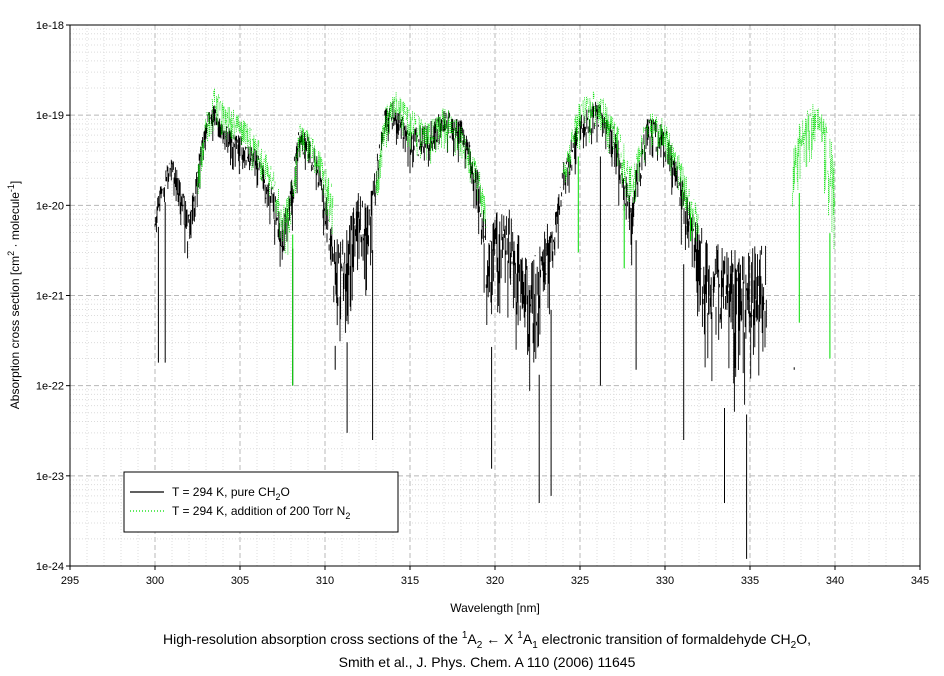 The image size is (944, 676). Describe the element at coordinates (495, 581) in the screenshot. I see `x-tick-label: 320` at that location.